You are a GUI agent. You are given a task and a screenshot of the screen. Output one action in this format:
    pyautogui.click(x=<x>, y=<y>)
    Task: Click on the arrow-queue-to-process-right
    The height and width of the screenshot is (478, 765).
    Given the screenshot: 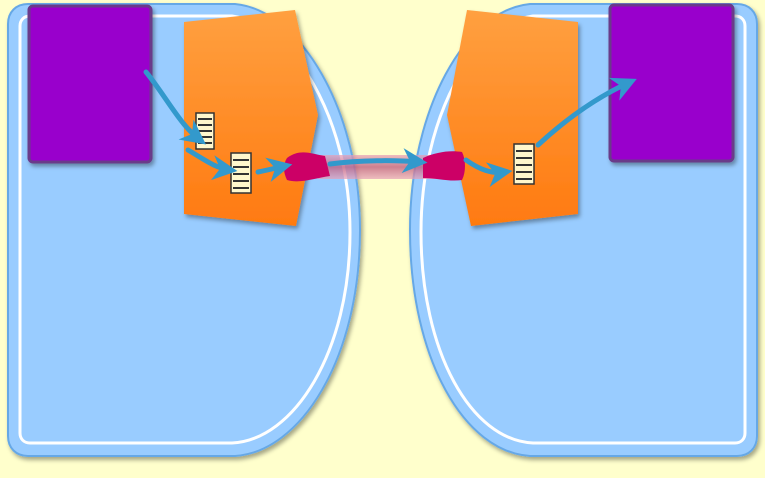 What is the action you would take?
    pyautogui.click(x=586, y=112)
    